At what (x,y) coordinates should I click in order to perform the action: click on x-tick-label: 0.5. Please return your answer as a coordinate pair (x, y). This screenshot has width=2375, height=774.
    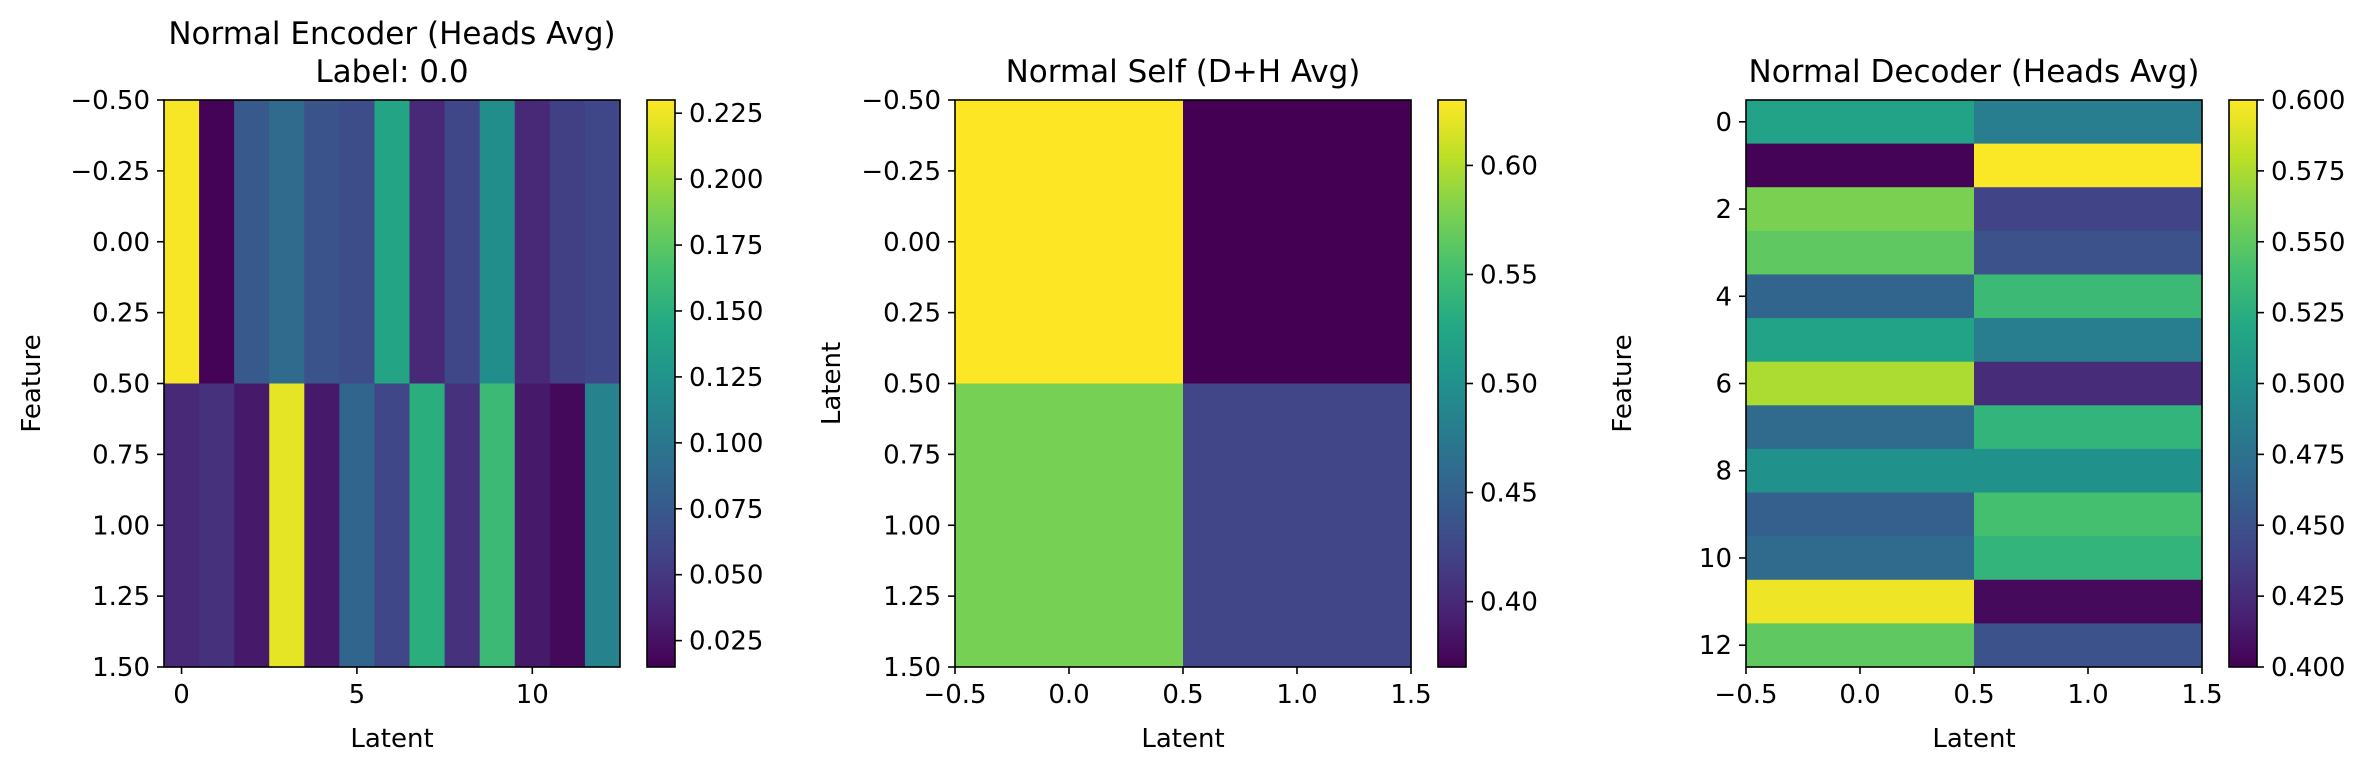
    Looking at the image, I should click on (1182, 695).